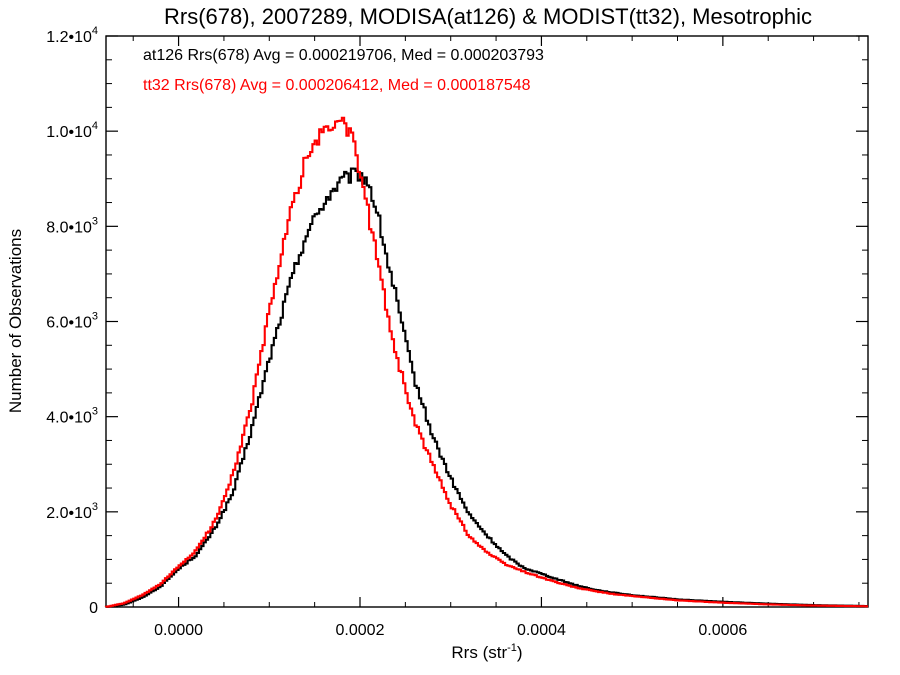 The height and width of the screenshot is (675, 900). Describe the element at coordinates (72, 416) in the screenshot. I see `y-tick-label: 4.0•103` at that location.